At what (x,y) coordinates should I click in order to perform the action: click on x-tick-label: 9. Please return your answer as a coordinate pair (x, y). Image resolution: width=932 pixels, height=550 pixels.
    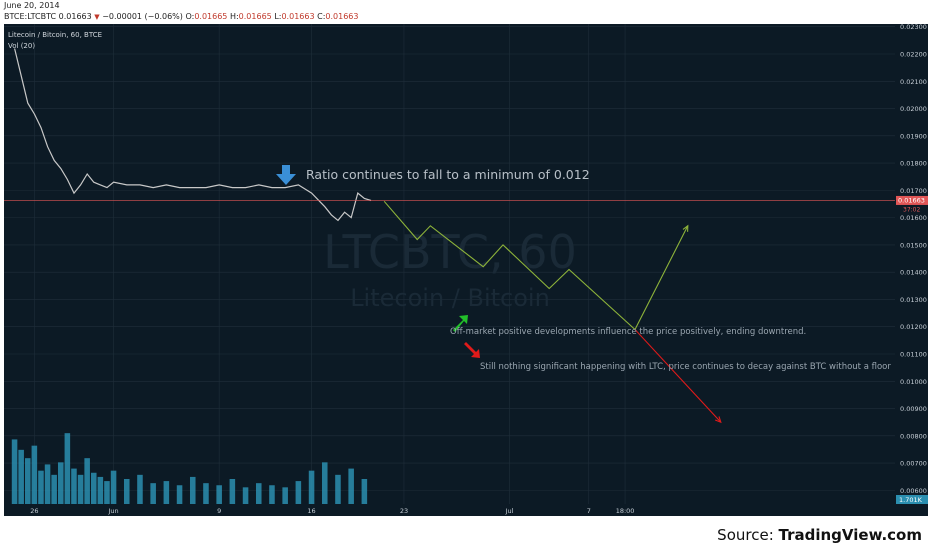
    Looking at the image, I should click on (219, 511).